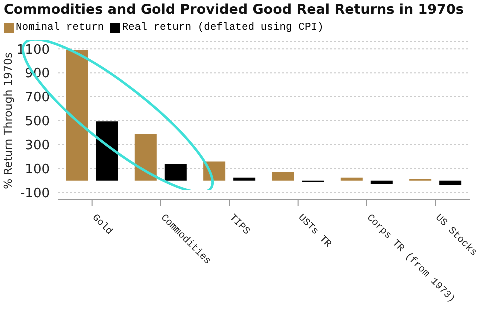  What do you see at coordinates (37, 122) in the screenshot?
I see `y-tick-label: 500` at bounding box center [37, 122].